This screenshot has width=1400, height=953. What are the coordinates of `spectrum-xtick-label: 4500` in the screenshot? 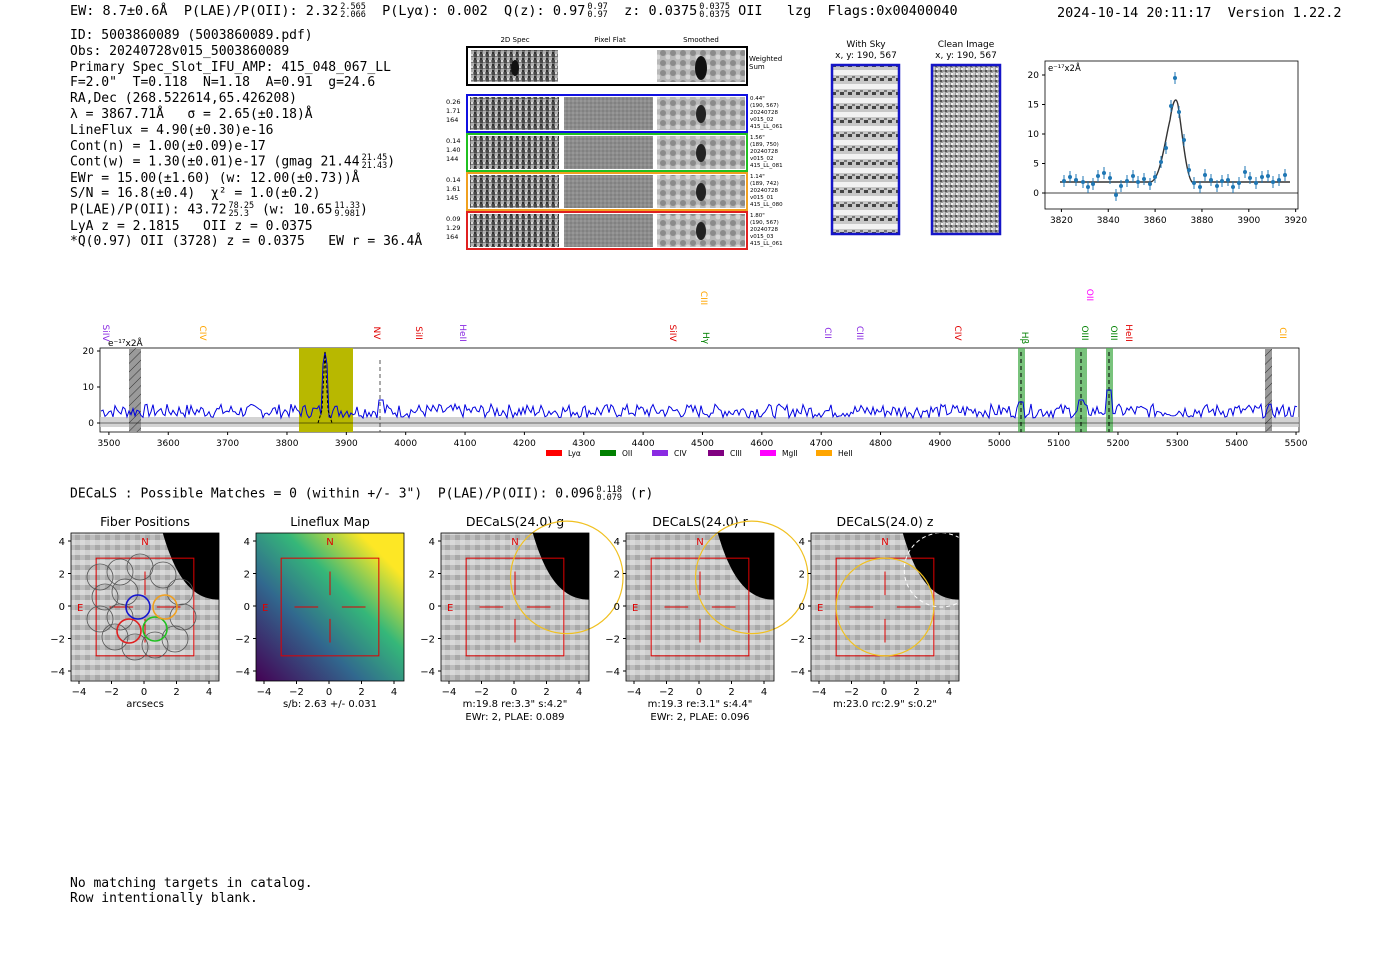 It's located at (702, 444).